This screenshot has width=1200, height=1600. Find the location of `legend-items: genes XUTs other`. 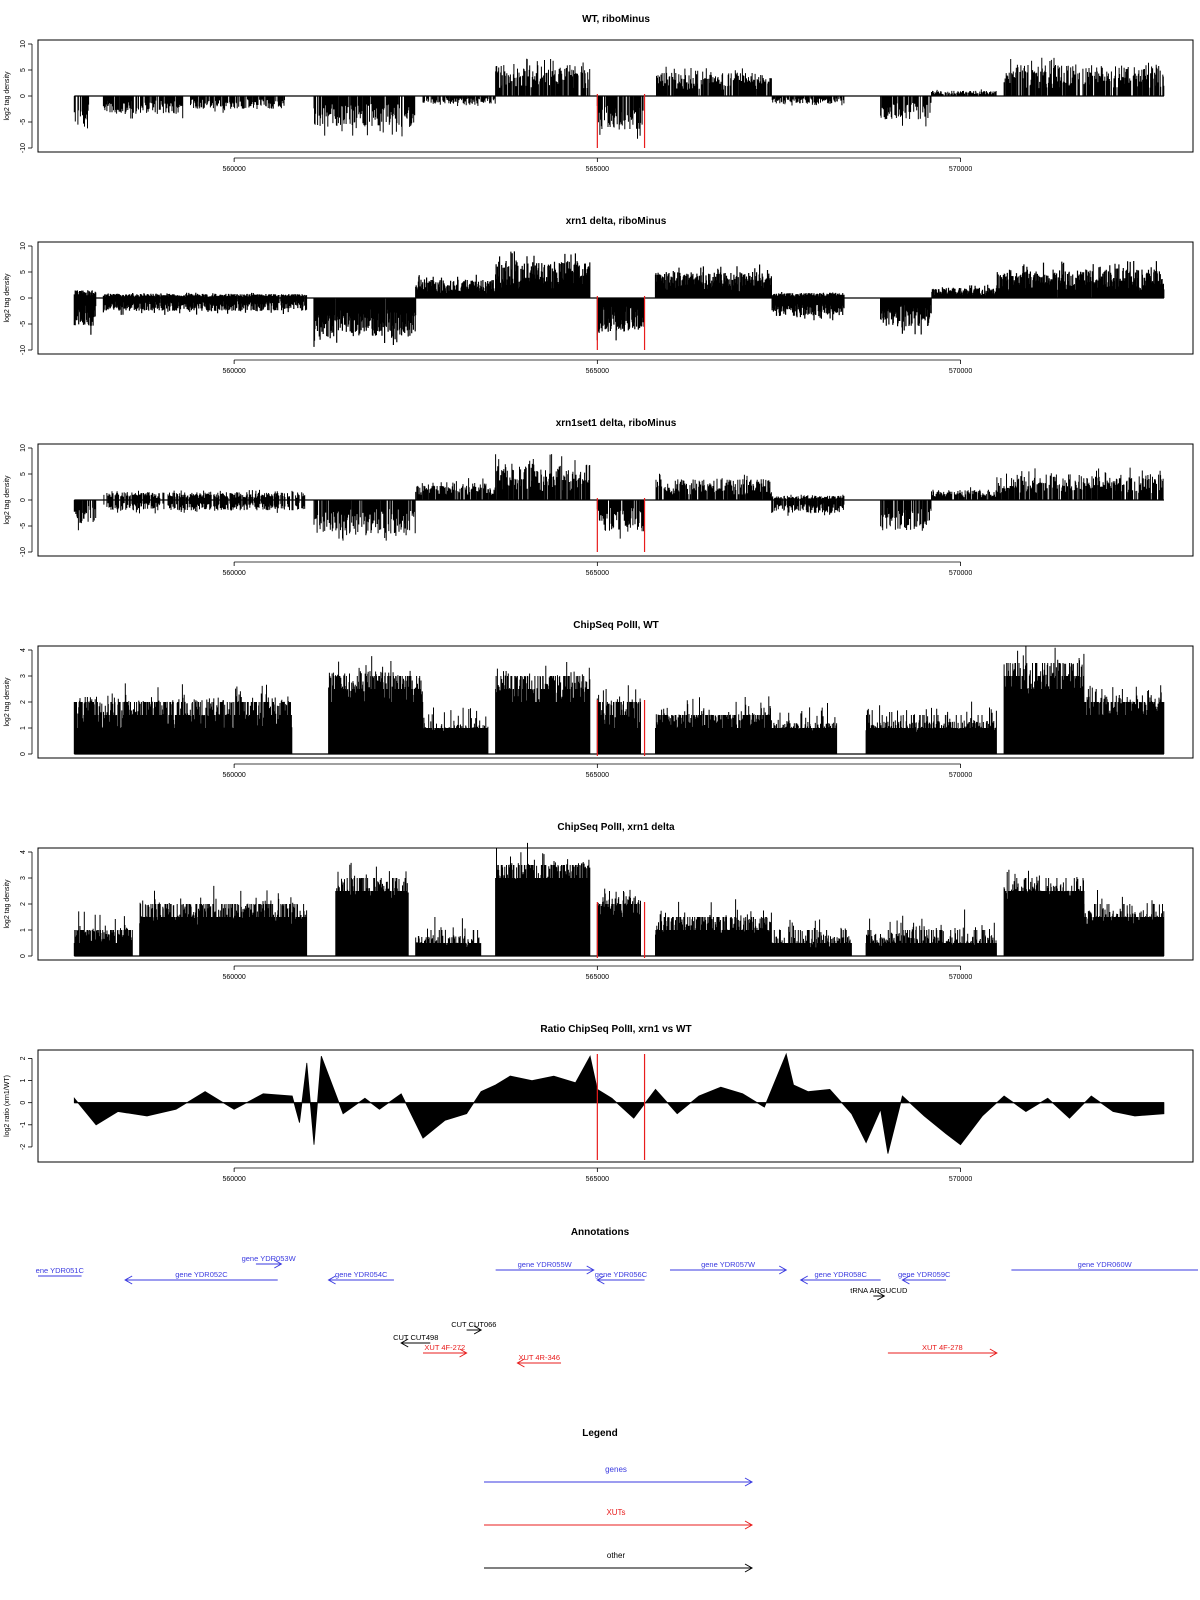

legend-items: genes XUTs other is located at coordinates (619, 1519).